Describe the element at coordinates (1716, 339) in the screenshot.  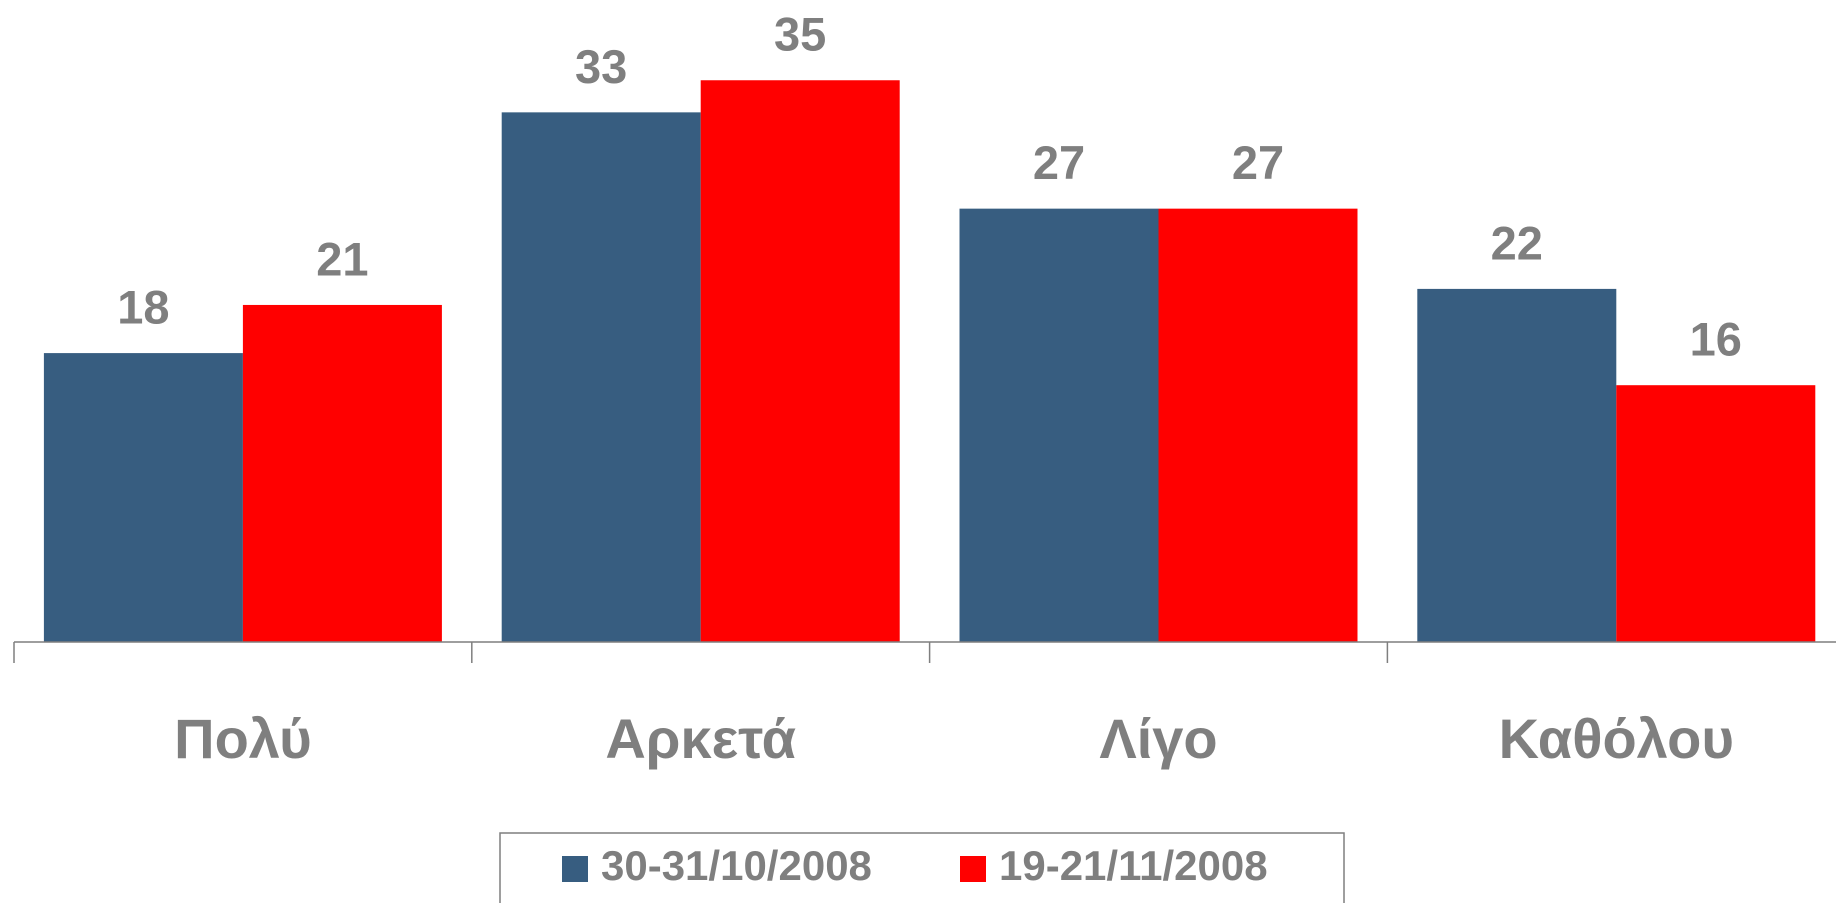
I see `value-label: 16` at that location.